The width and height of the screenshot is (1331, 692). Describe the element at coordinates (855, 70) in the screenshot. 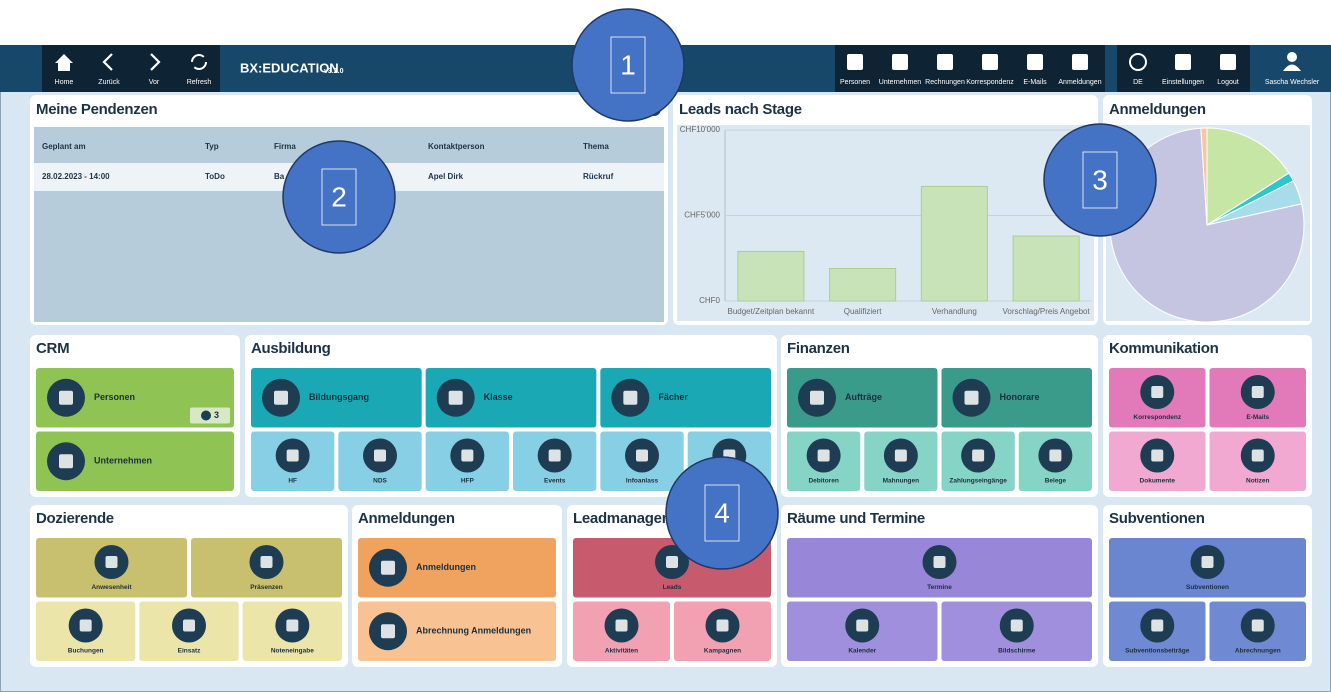

I see `nav-button: Personen` at that location.